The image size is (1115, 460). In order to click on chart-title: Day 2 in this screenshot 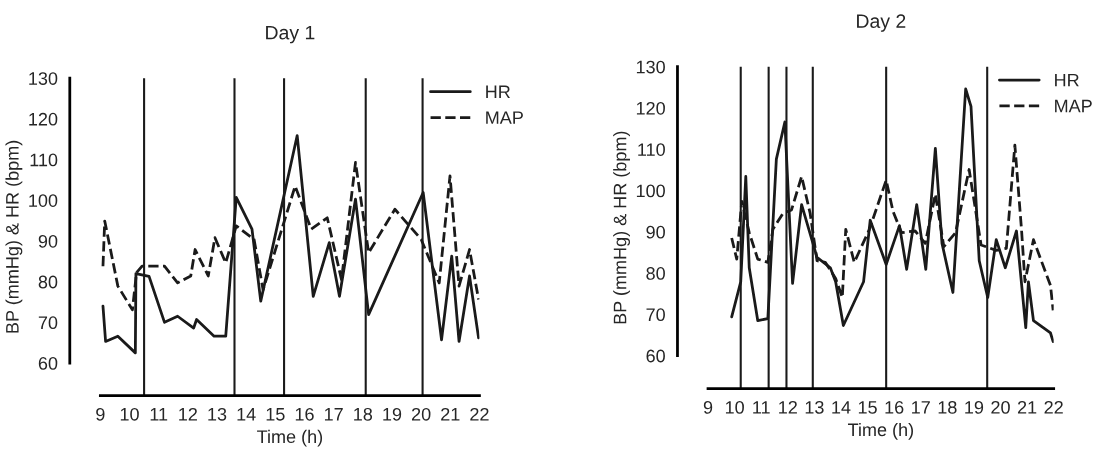, I will do `click(881, 23)`.